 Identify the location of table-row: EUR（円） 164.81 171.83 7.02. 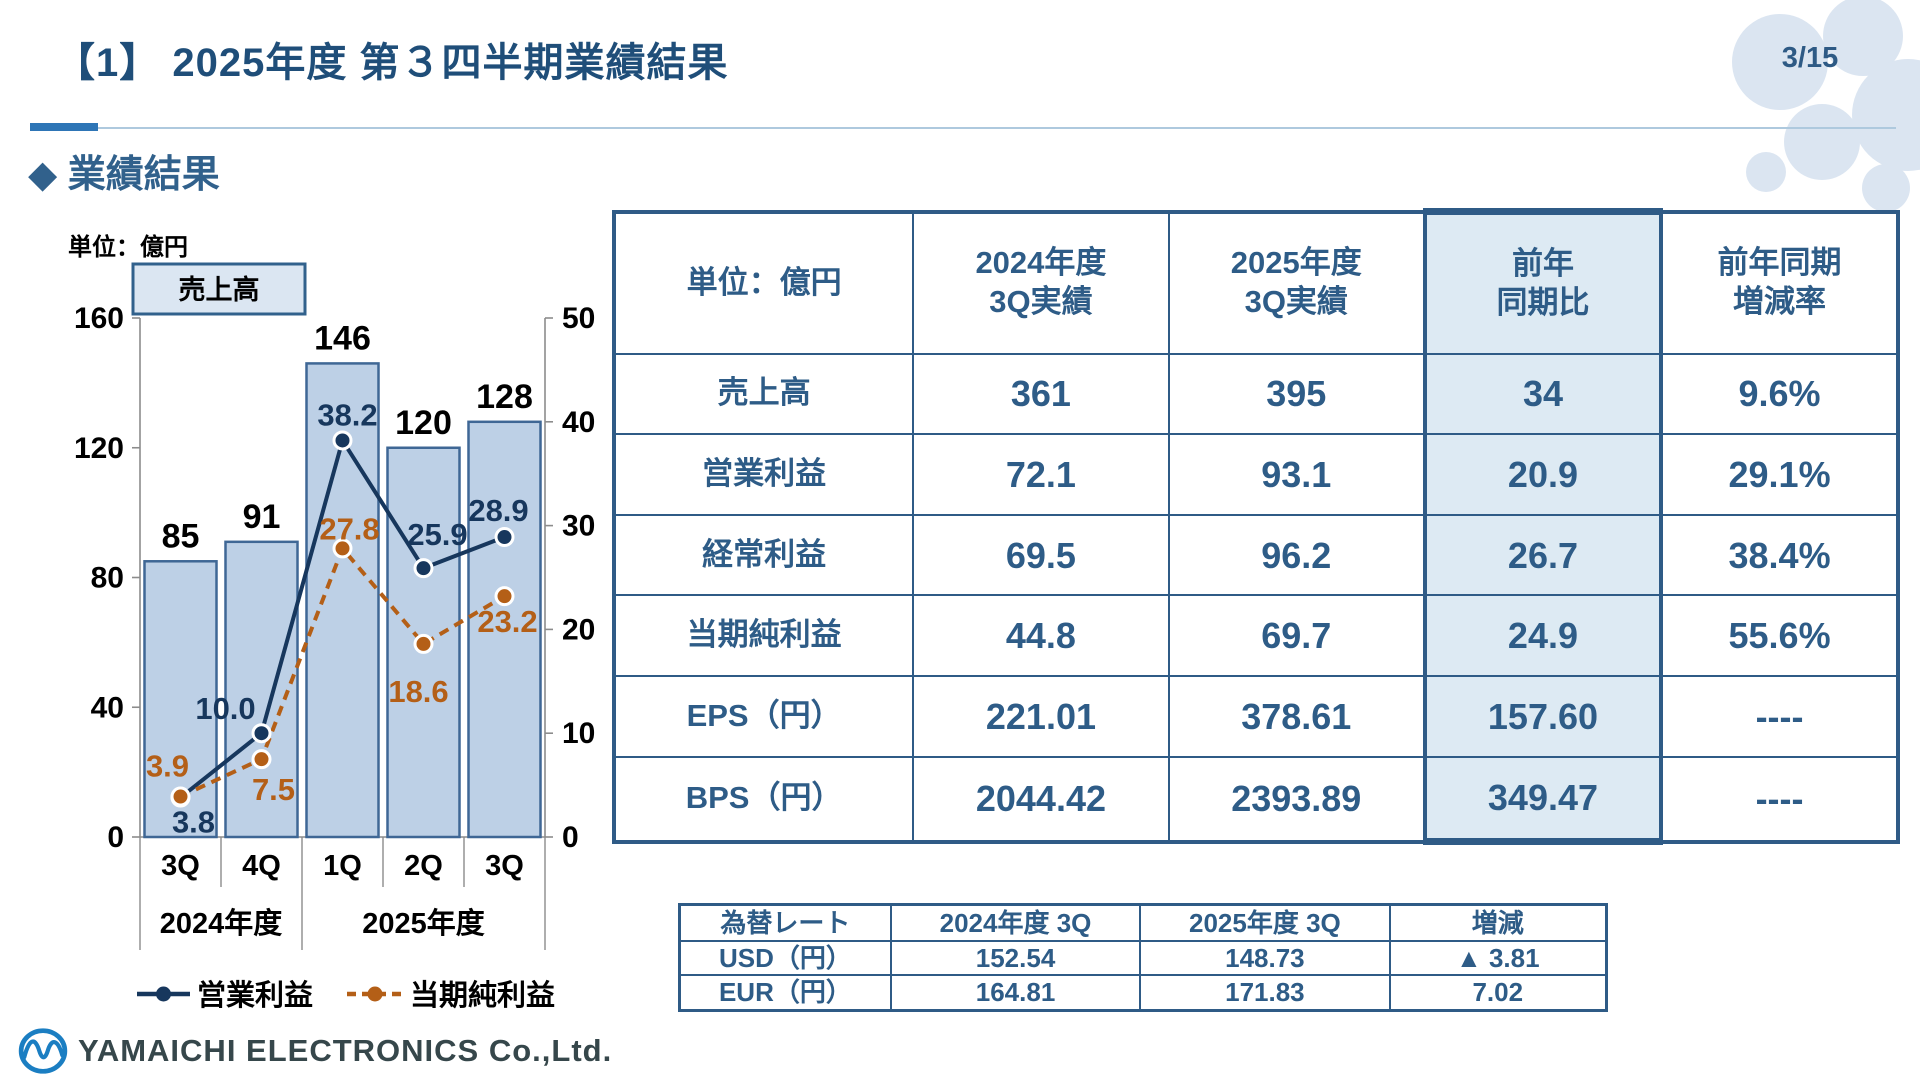
(1143, 992).